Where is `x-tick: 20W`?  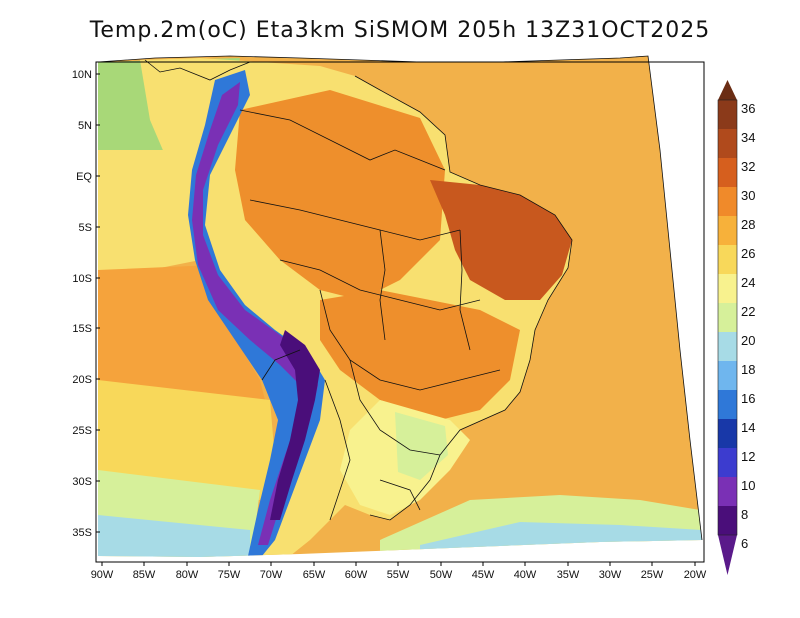
x-tick: 20W is located at coordinates (695, 571).